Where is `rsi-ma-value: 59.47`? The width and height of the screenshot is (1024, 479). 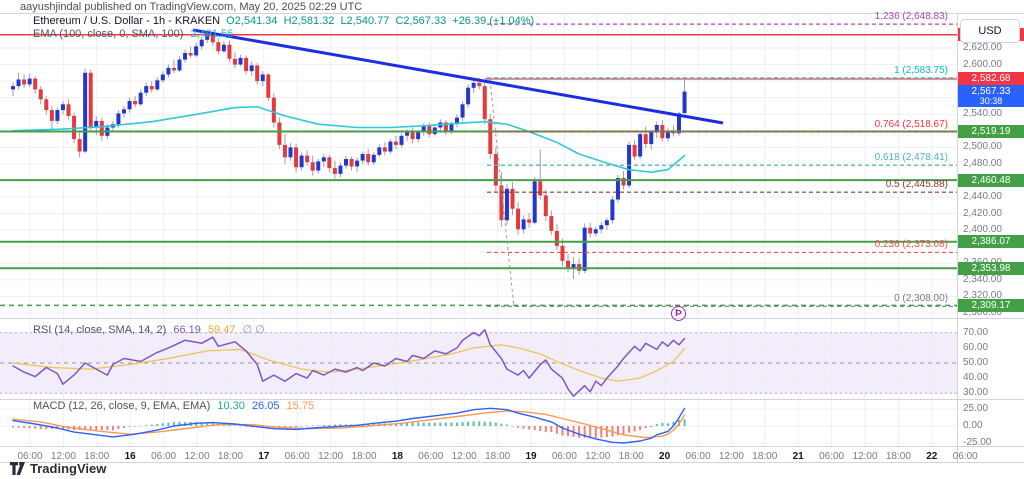 rsi-ma-value: 59.47 is located at coordinates (221, 330).